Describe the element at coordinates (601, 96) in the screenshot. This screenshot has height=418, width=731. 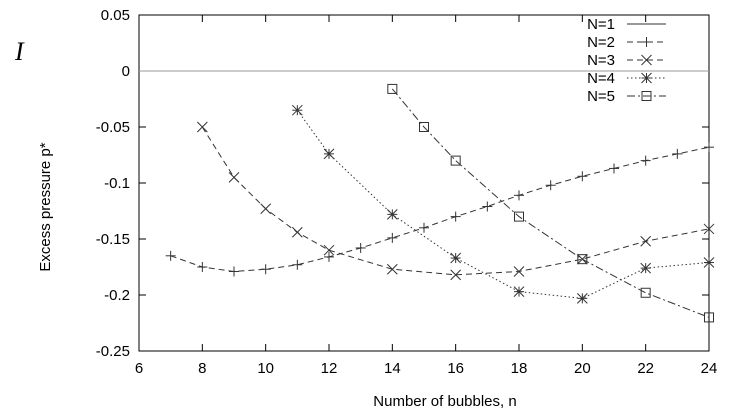
I see `legend-label: N=5` at that location.